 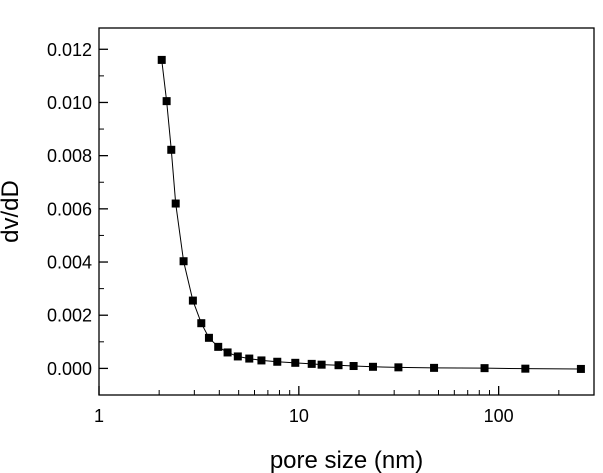 I want to click on y-tick-label: 0.008, so click(x=69, y=156).